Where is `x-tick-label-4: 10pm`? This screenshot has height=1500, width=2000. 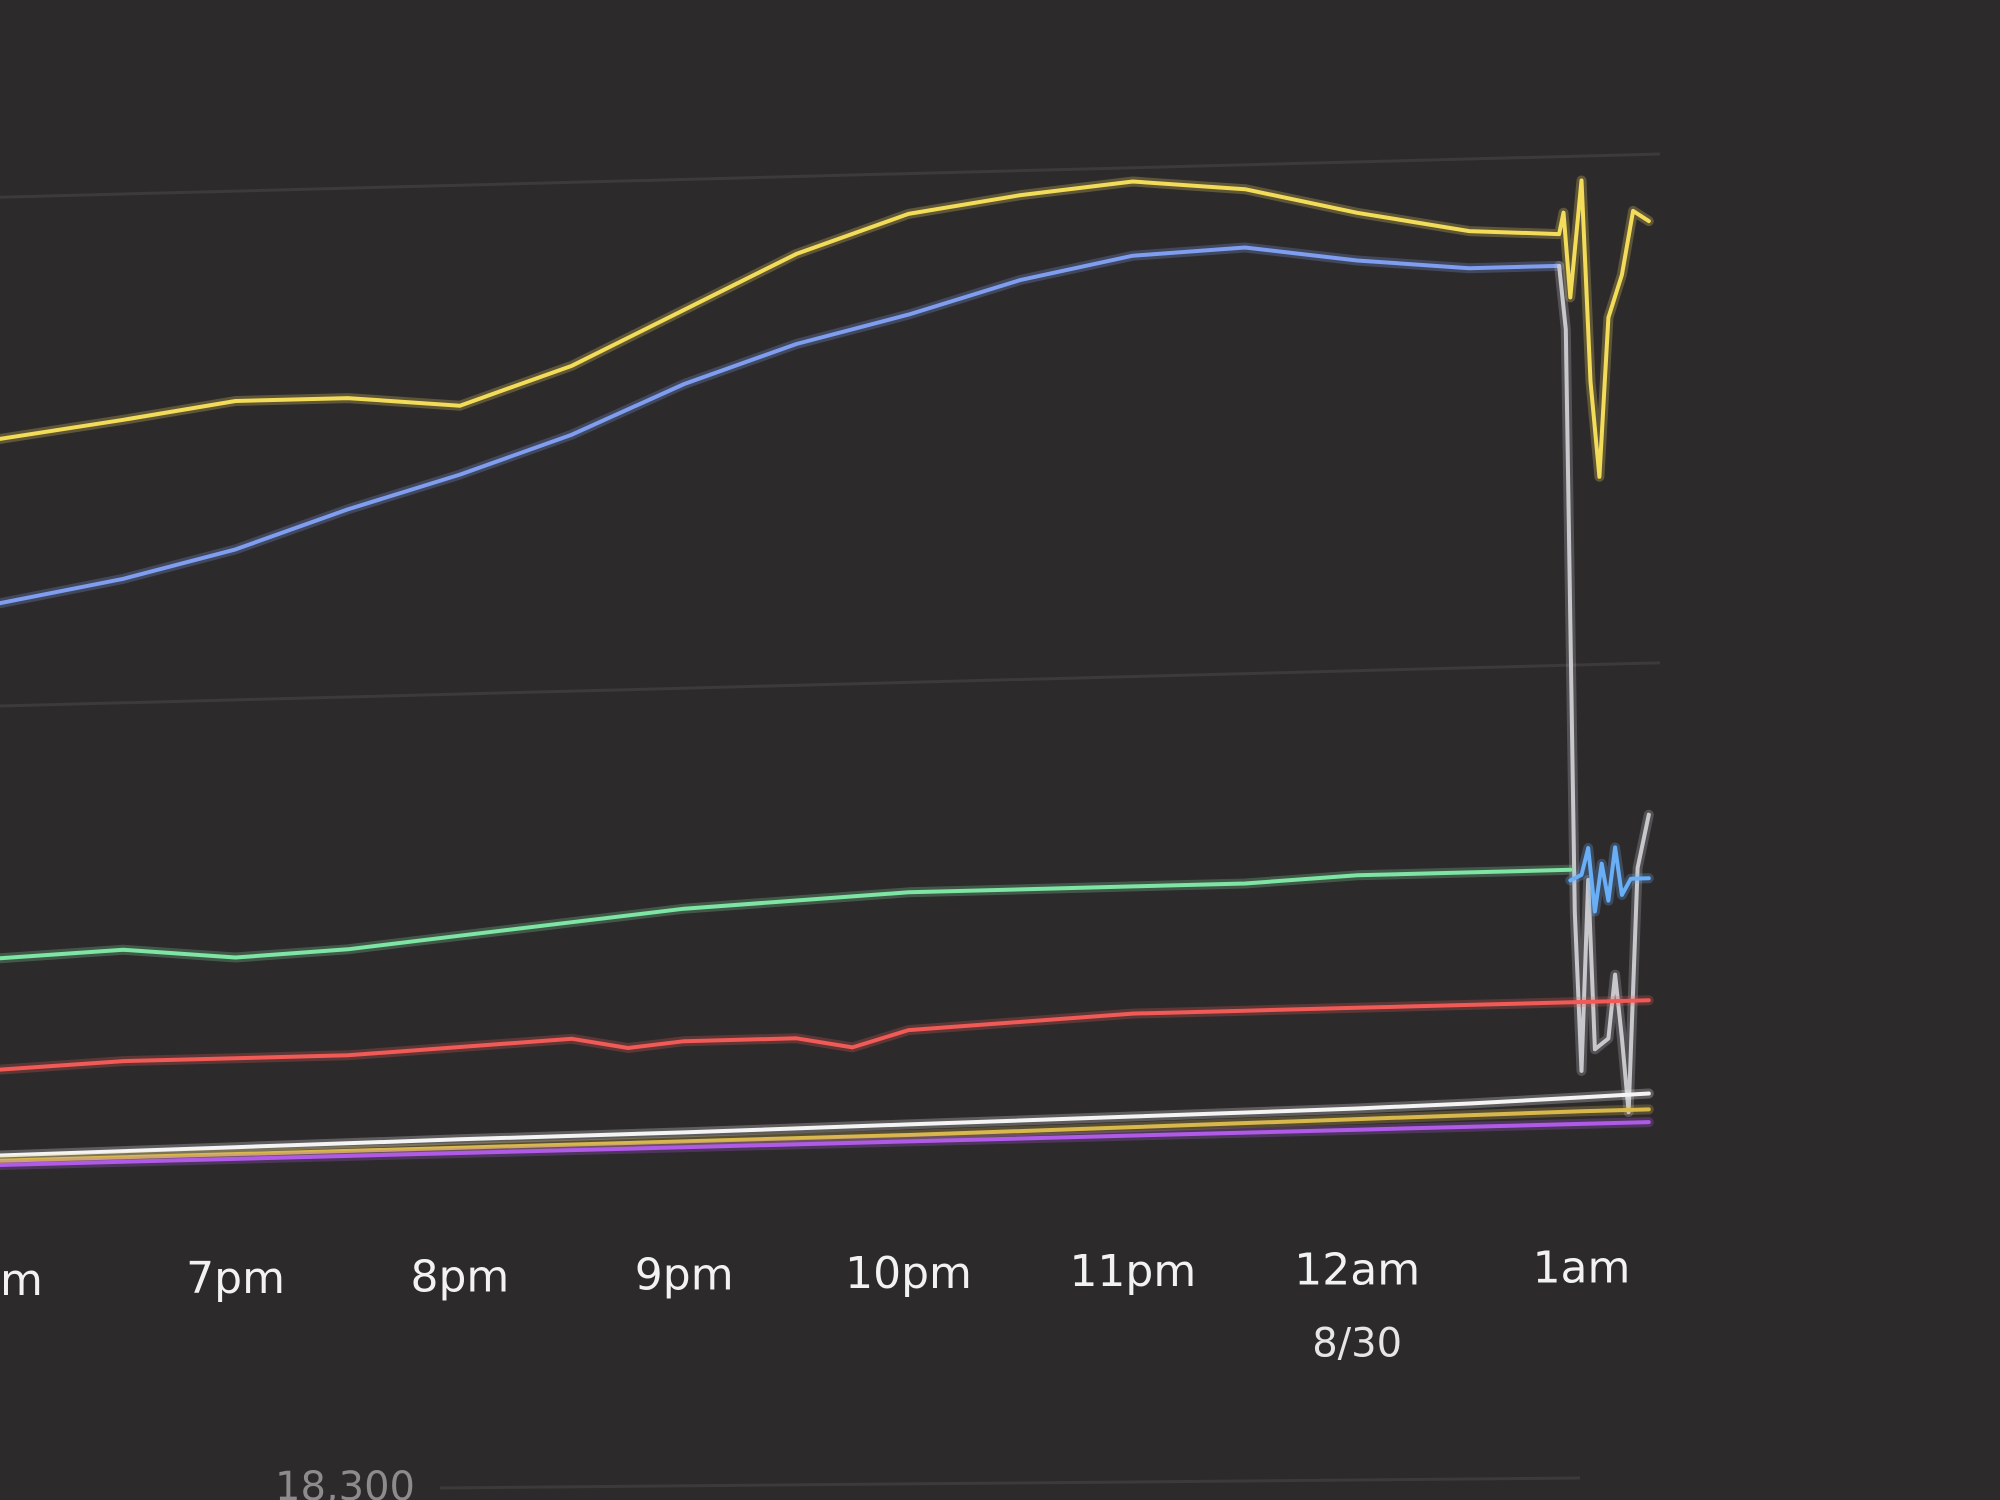 x-tick-label-4: 10pm is located at coordinates (908, 1273).